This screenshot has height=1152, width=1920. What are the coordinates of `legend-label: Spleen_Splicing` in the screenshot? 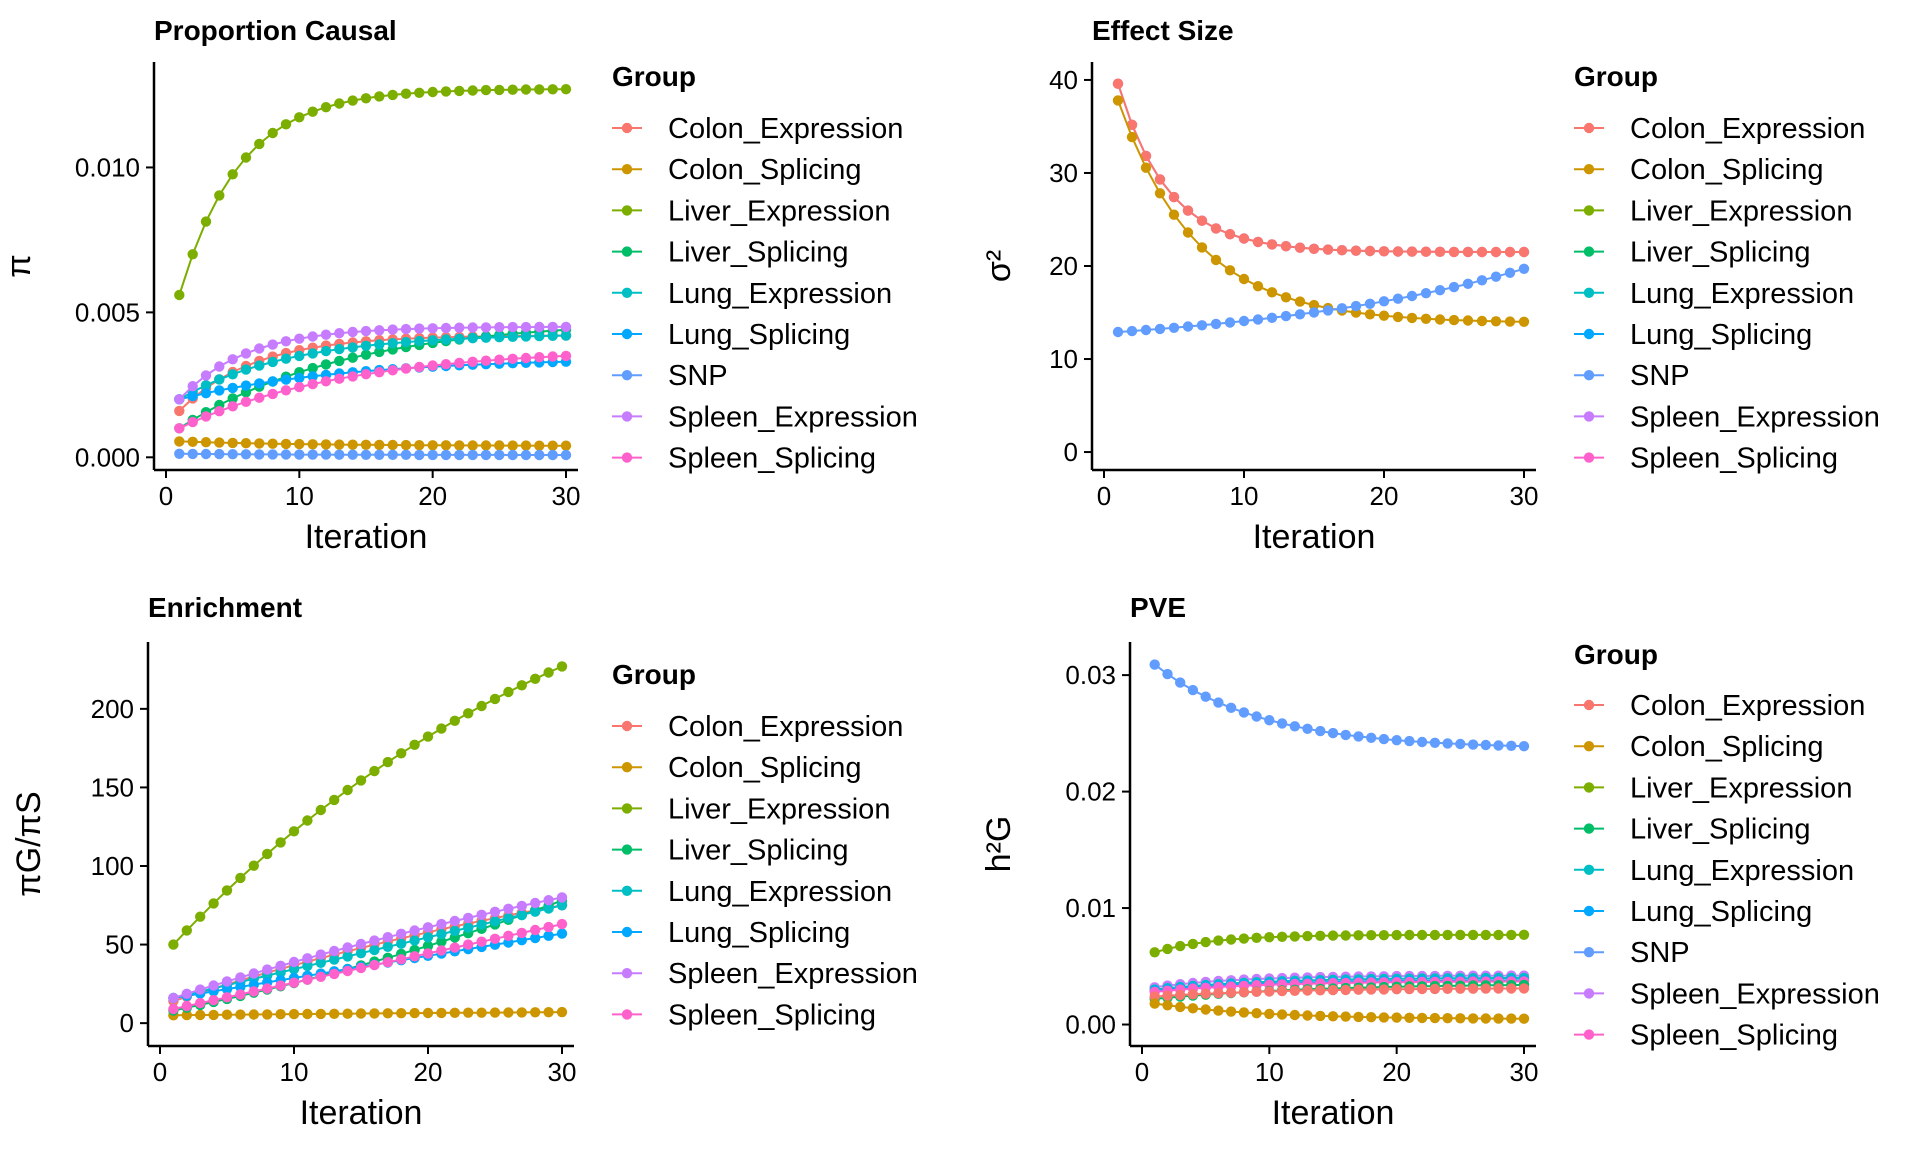 It's located at (1734, 459).